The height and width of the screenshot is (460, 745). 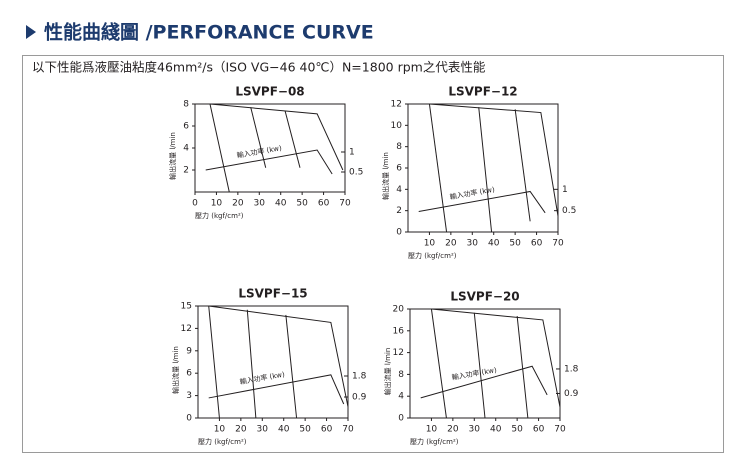 What do you see at coordinates (186, 307) in the screenshot?
I see `y-tick-label: 15` at bounding box center [186, 307].